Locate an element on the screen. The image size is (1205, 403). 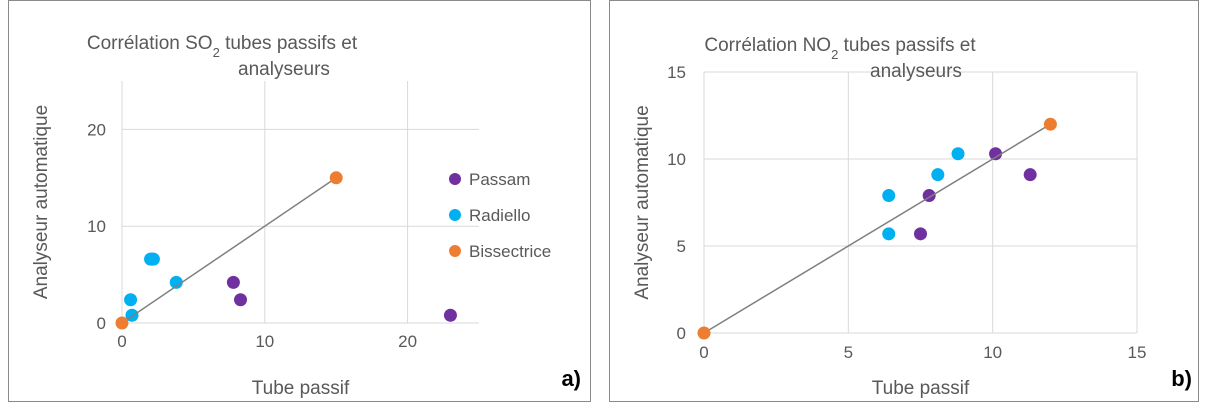
x-tick-label: 5 is located at coordinates (848, 352).